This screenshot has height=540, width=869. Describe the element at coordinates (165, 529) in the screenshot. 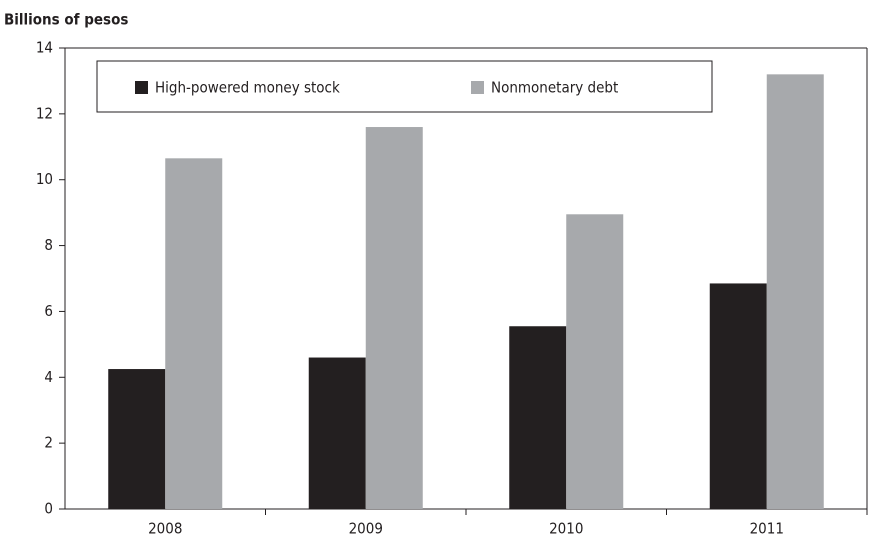

I see `x-tick-label: 2008` at that location.